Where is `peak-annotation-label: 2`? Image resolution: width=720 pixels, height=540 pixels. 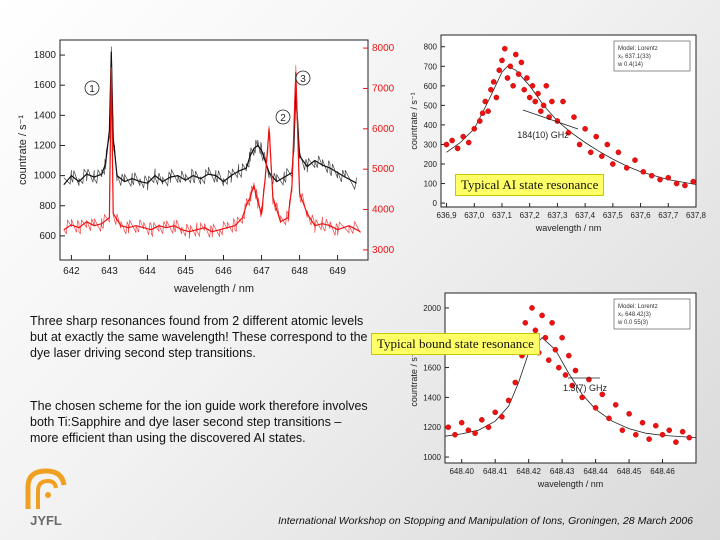 peak-annotation-label: 2 is located at coordinates (283, 118).